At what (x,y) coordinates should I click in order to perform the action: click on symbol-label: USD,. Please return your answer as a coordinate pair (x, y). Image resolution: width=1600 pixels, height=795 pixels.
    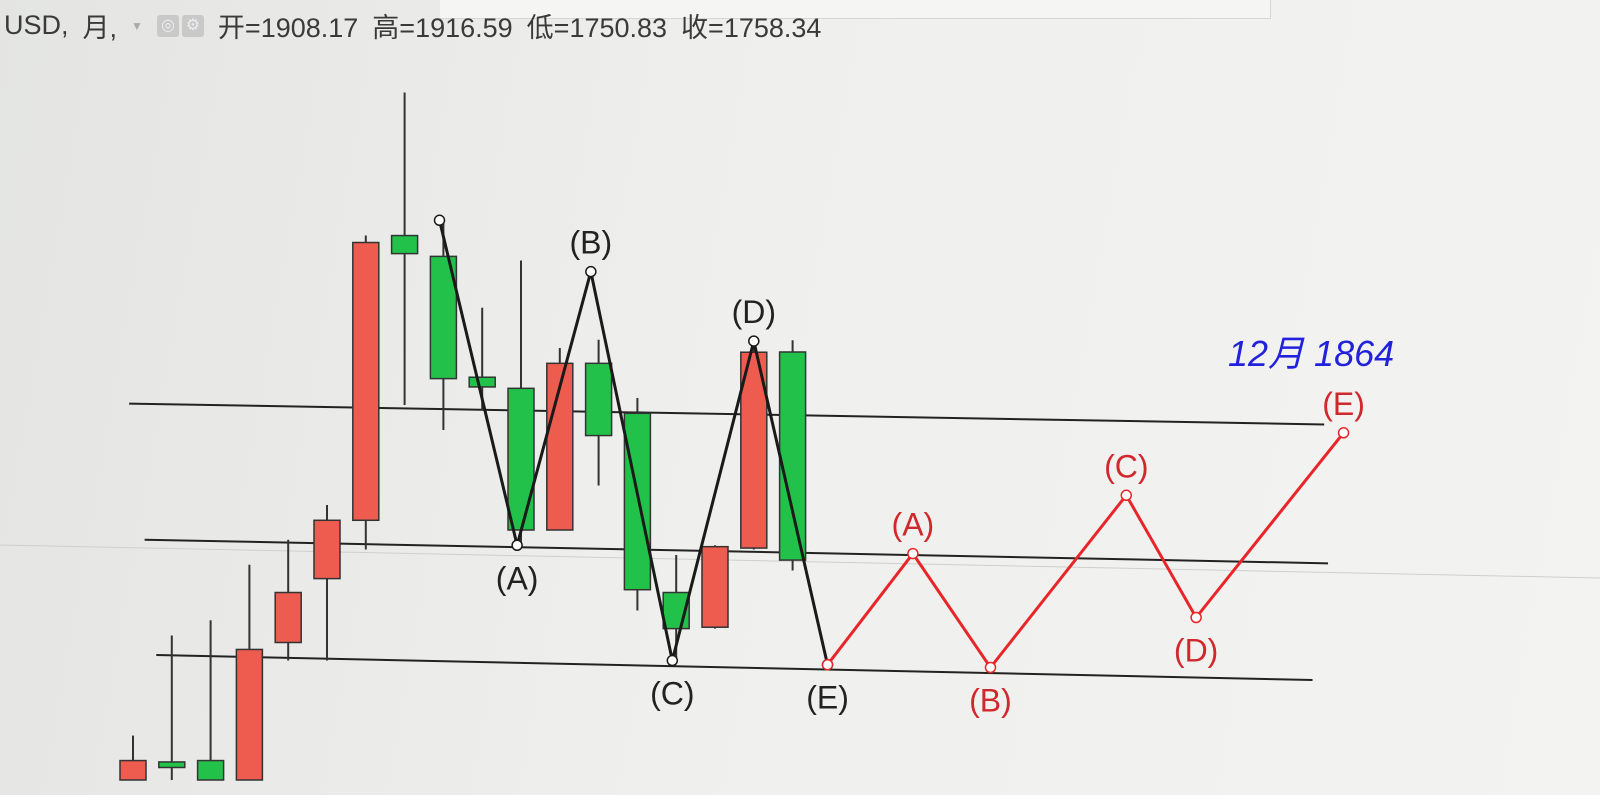
    Looking at the image, I should click on (36, 25).